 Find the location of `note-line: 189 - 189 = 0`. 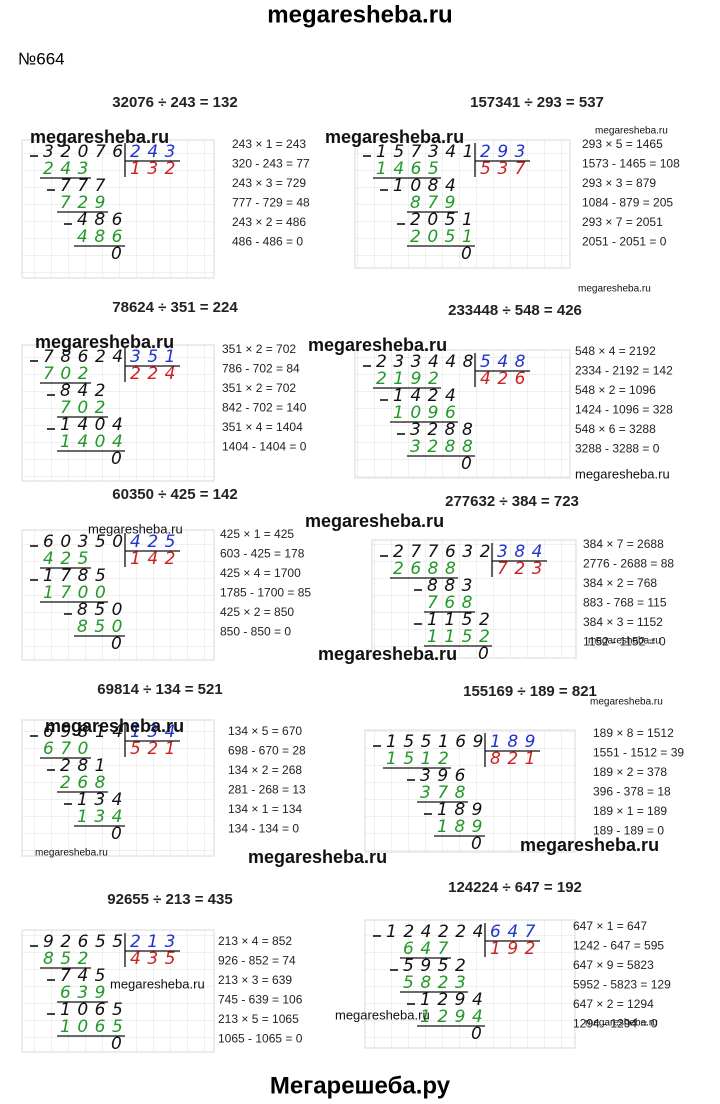

note-line: 189 - 189 = 0 is located at coordinates (628, 831).